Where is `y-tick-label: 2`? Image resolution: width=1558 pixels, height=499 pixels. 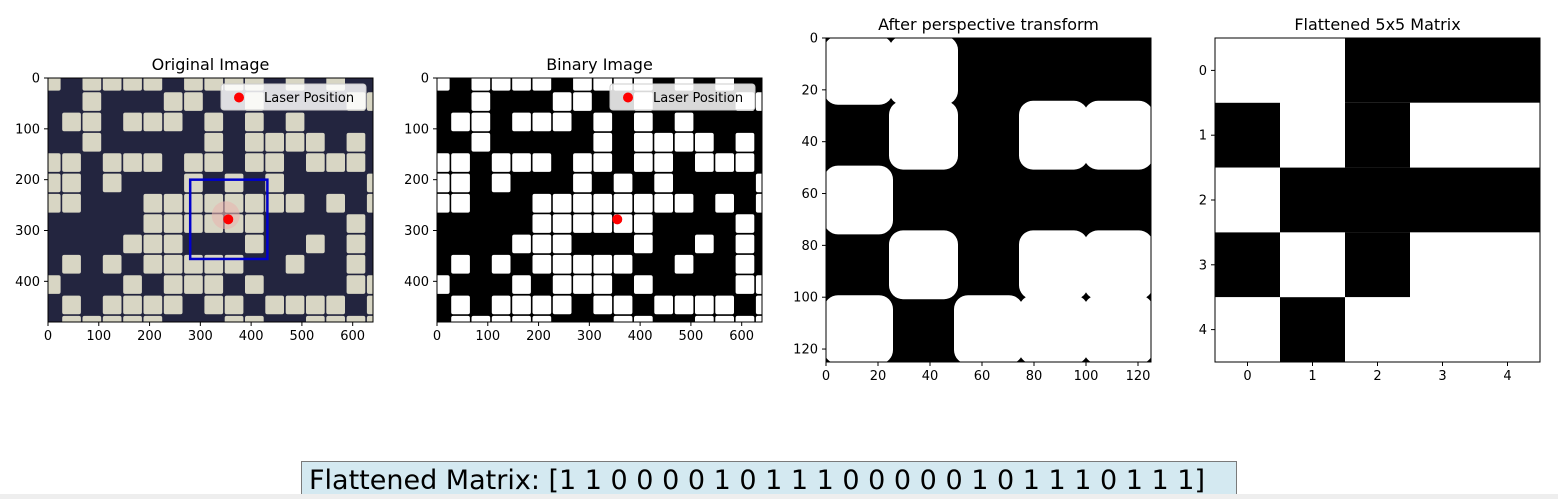
y-tick-label: 2 is located at coordinates (1203, 201).